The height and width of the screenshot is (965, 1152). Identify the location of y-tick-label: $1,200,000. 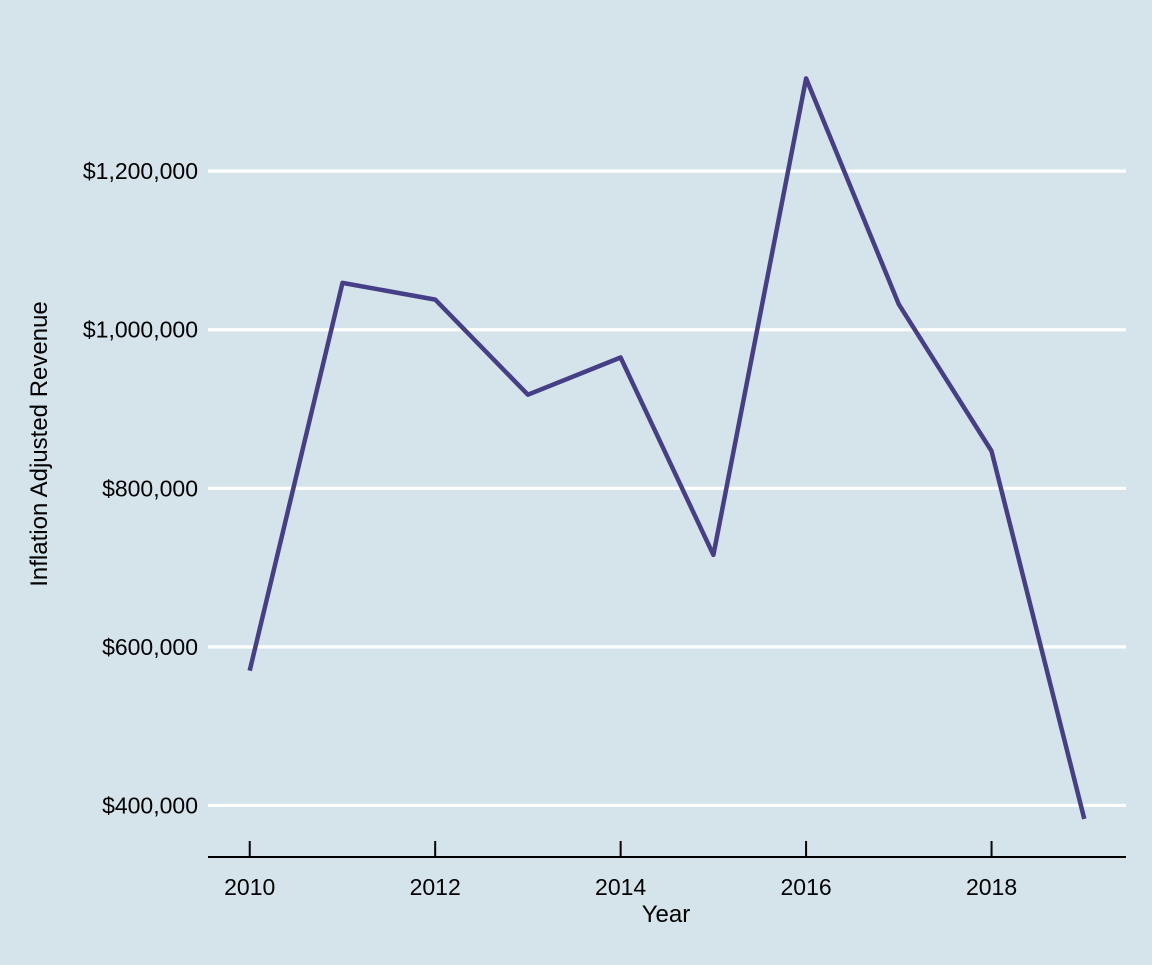
(140, 171).